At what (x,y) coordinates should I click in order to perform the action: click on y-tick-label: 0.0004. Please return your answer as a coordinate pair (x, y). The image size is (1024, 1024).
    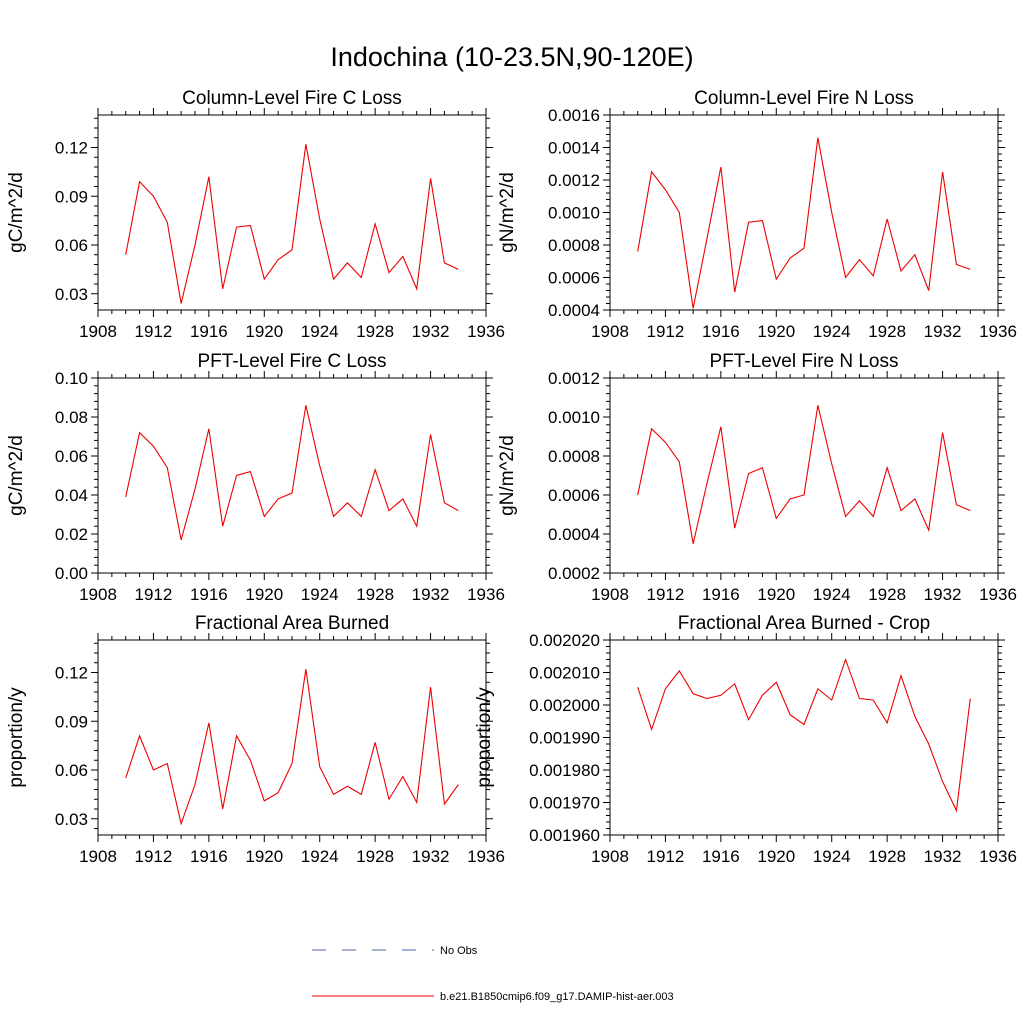
    Looking at the image, I should click on (574, 534).